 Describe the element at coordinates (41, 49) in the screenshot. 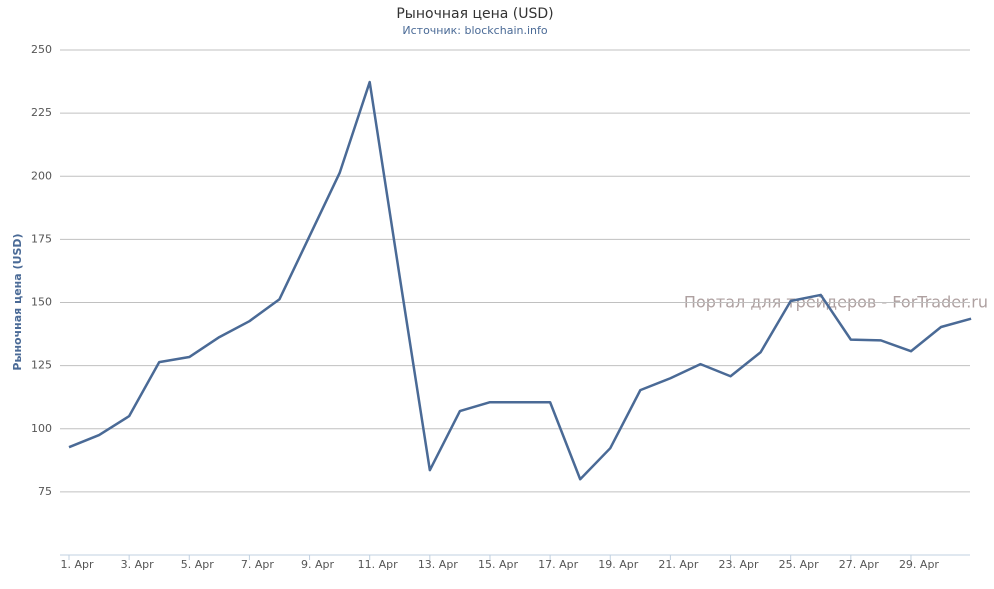

I see `y-tick-label: 250` at that location.